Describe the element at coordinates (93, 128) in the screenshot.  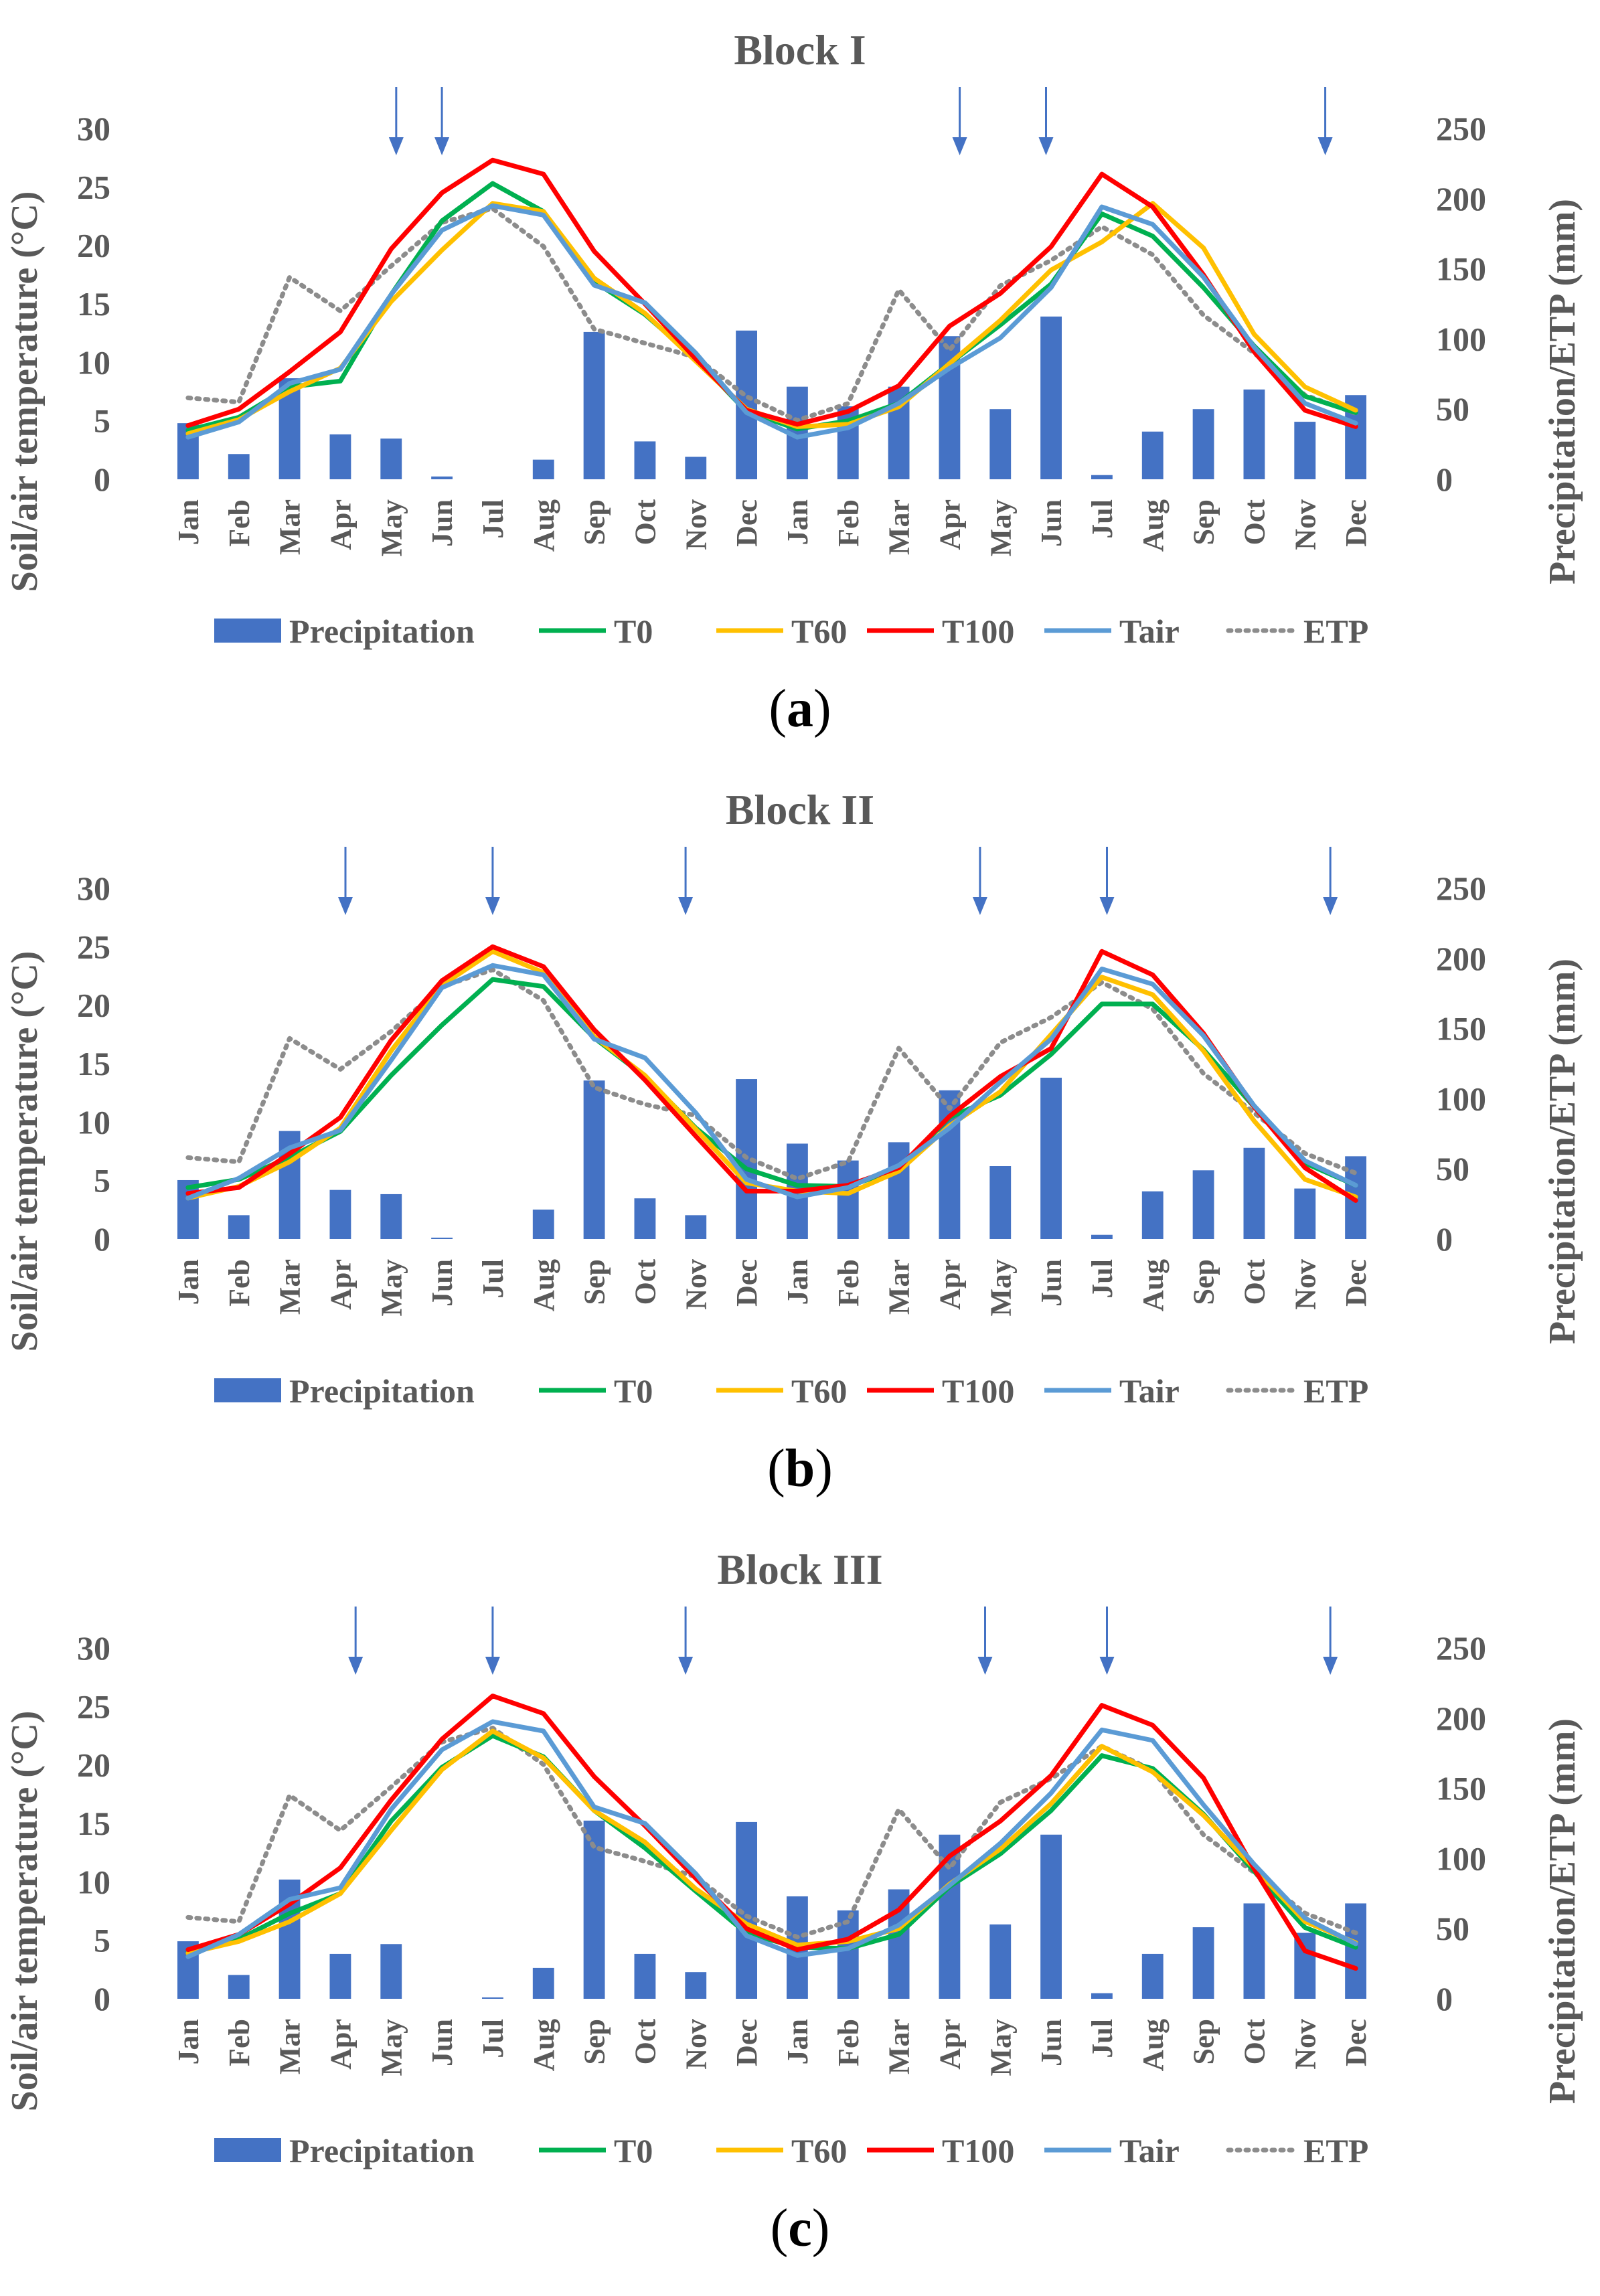
I see `y-tick-left: 30` at that location.